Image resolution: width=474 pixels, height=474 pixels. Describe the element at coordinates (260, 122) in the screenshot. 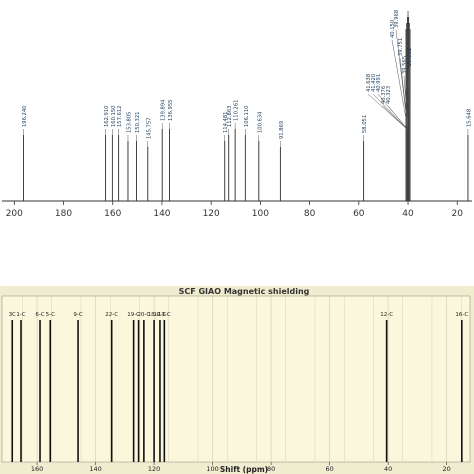

I see `top-peak-label-100.634: 100.634` at that location.